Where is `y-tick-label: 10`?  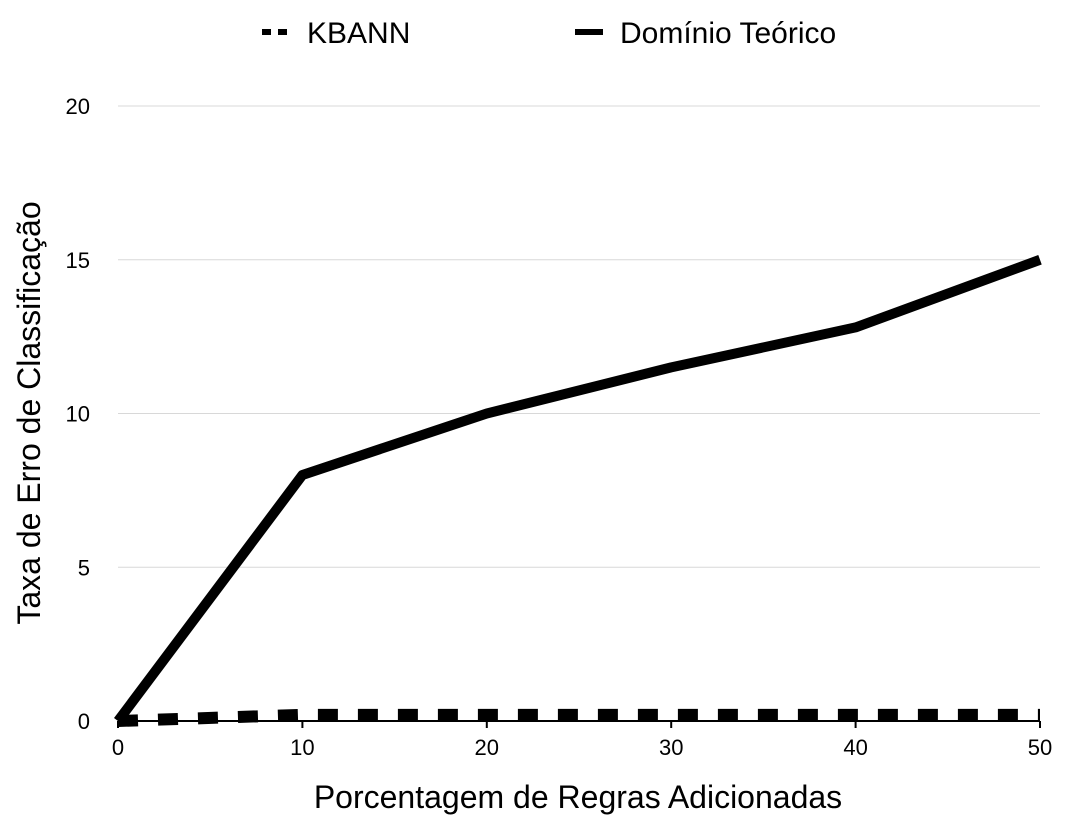 y-tick-label: 10 is located at coordinates (78, 414).